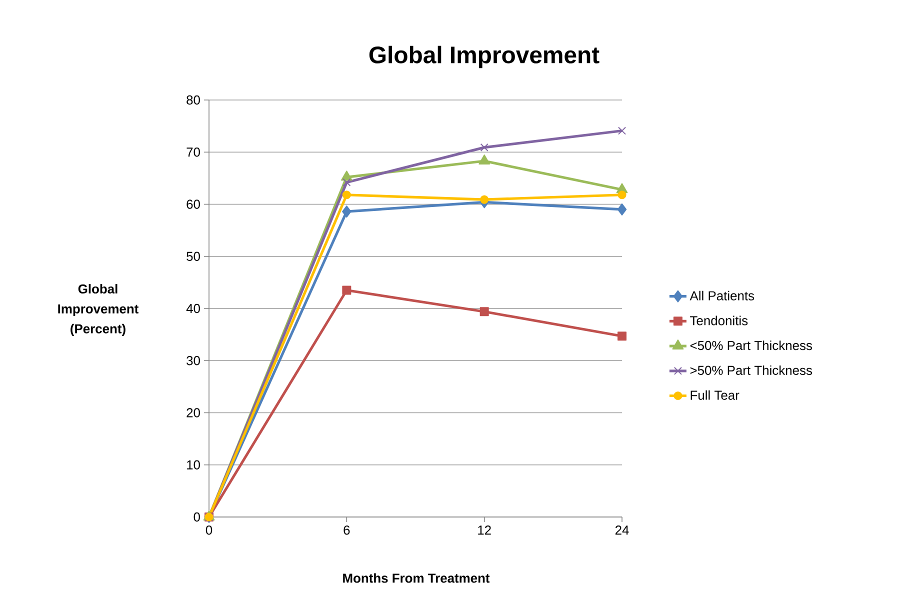 Image resolution: width=902 pixels, height=612 pixels. I want to click on y-tick-label: 50, so click(193, 256).